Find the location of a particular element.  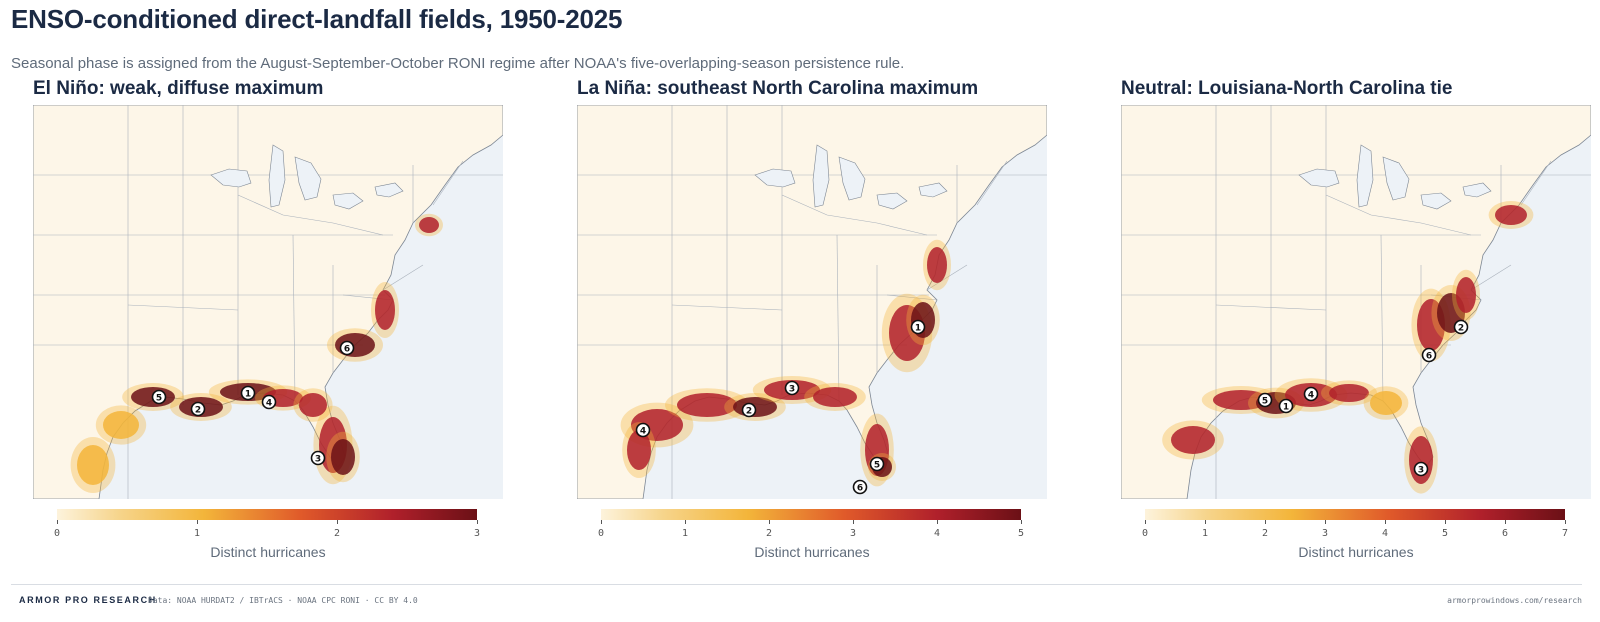

colorbar: 0 1 2 3 Distinct hurricanes is located at coordinates (268, 539).